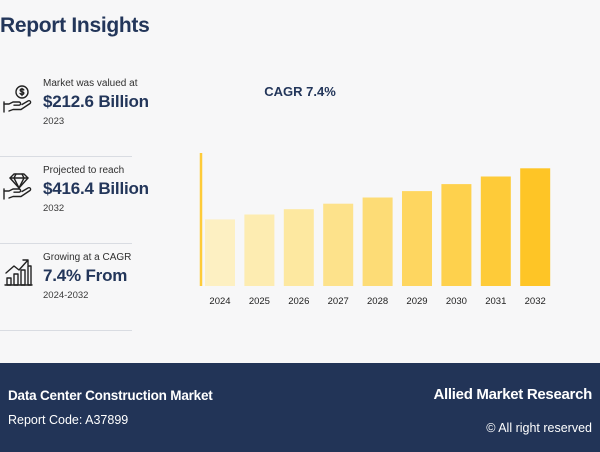  Describe the element at coordinates (54, 208) in the screenshot. I see `stat-period: 2032` at that location.